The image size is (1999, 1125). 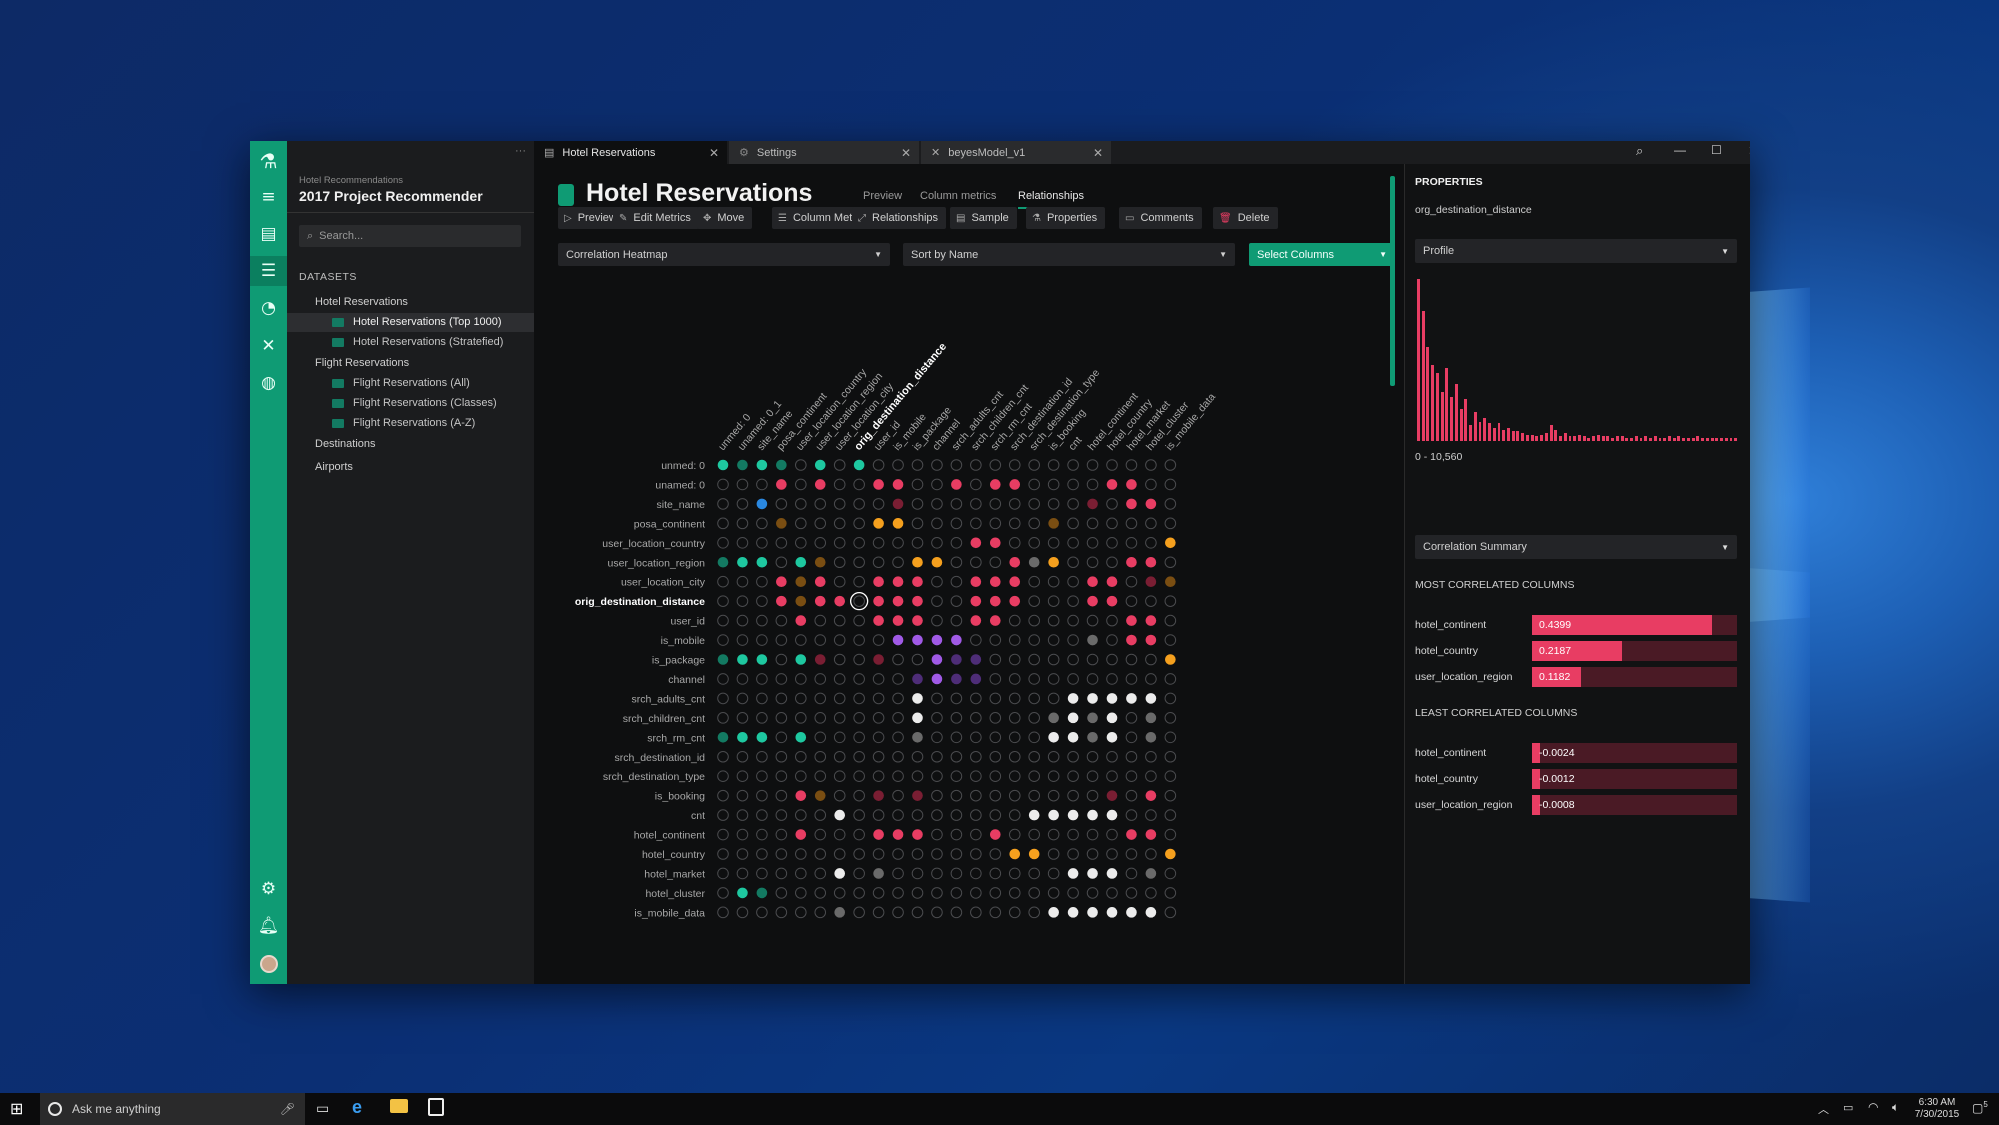 I want to click on edge-browser-icon: e, so click(x=357, y=1107).